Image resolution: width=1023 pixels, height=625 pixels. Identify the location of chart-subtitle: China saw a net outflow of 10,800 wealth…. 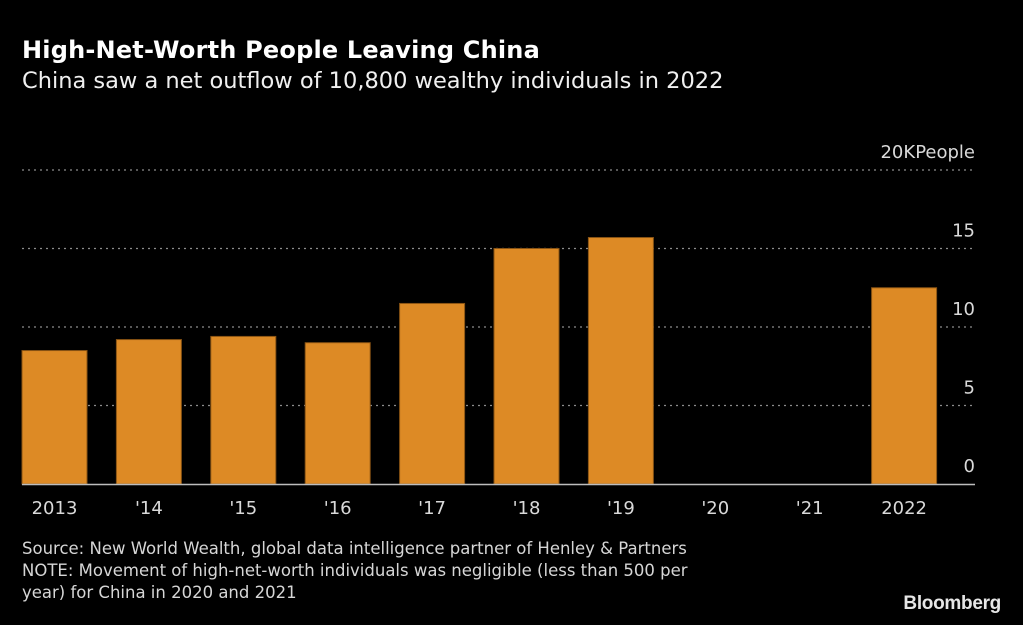
(373, 81).